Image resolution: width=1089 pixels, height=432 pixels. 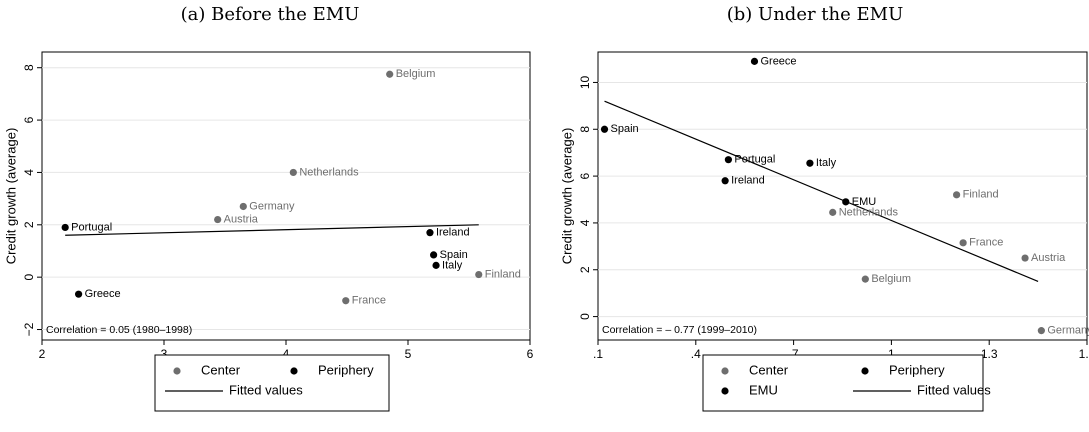 I want to click on panel-b-point-spain, so click(x=604, y=129).